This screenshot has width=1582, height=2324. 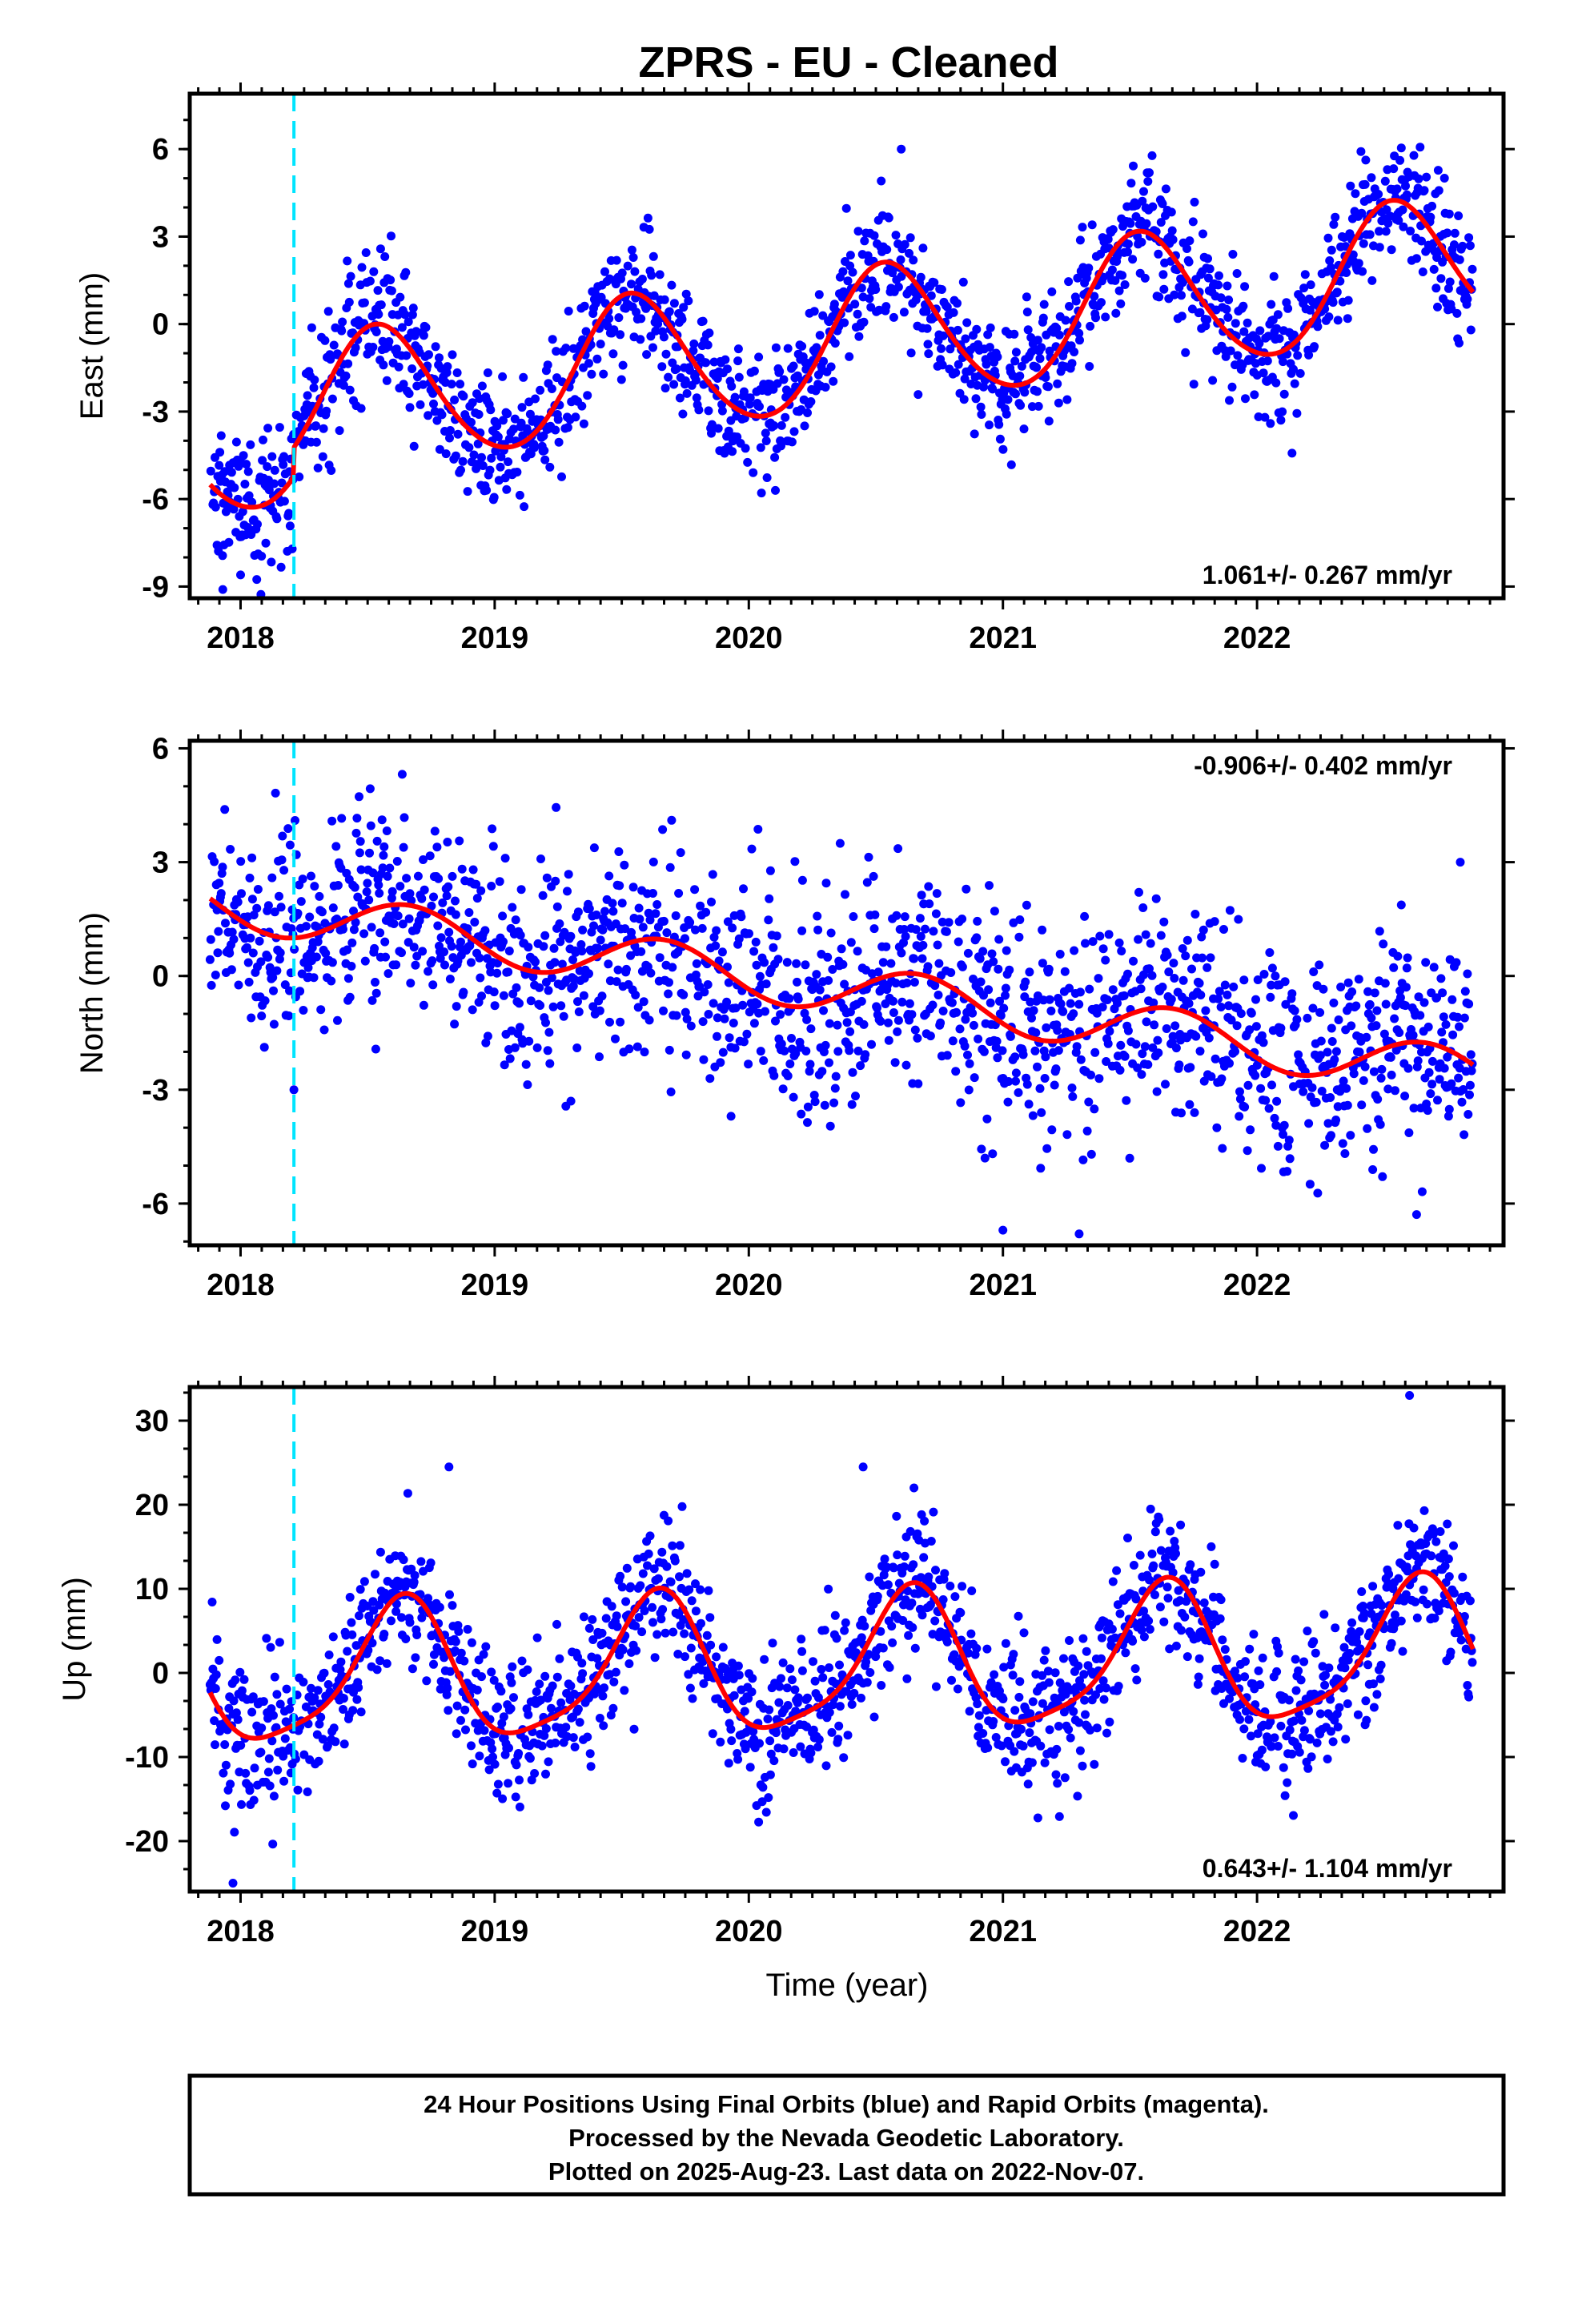 What do you see at coordinates (495, 1285) in the screenshot?
I see `x-tick-label: 2019` at bounding box center [495, 1285].